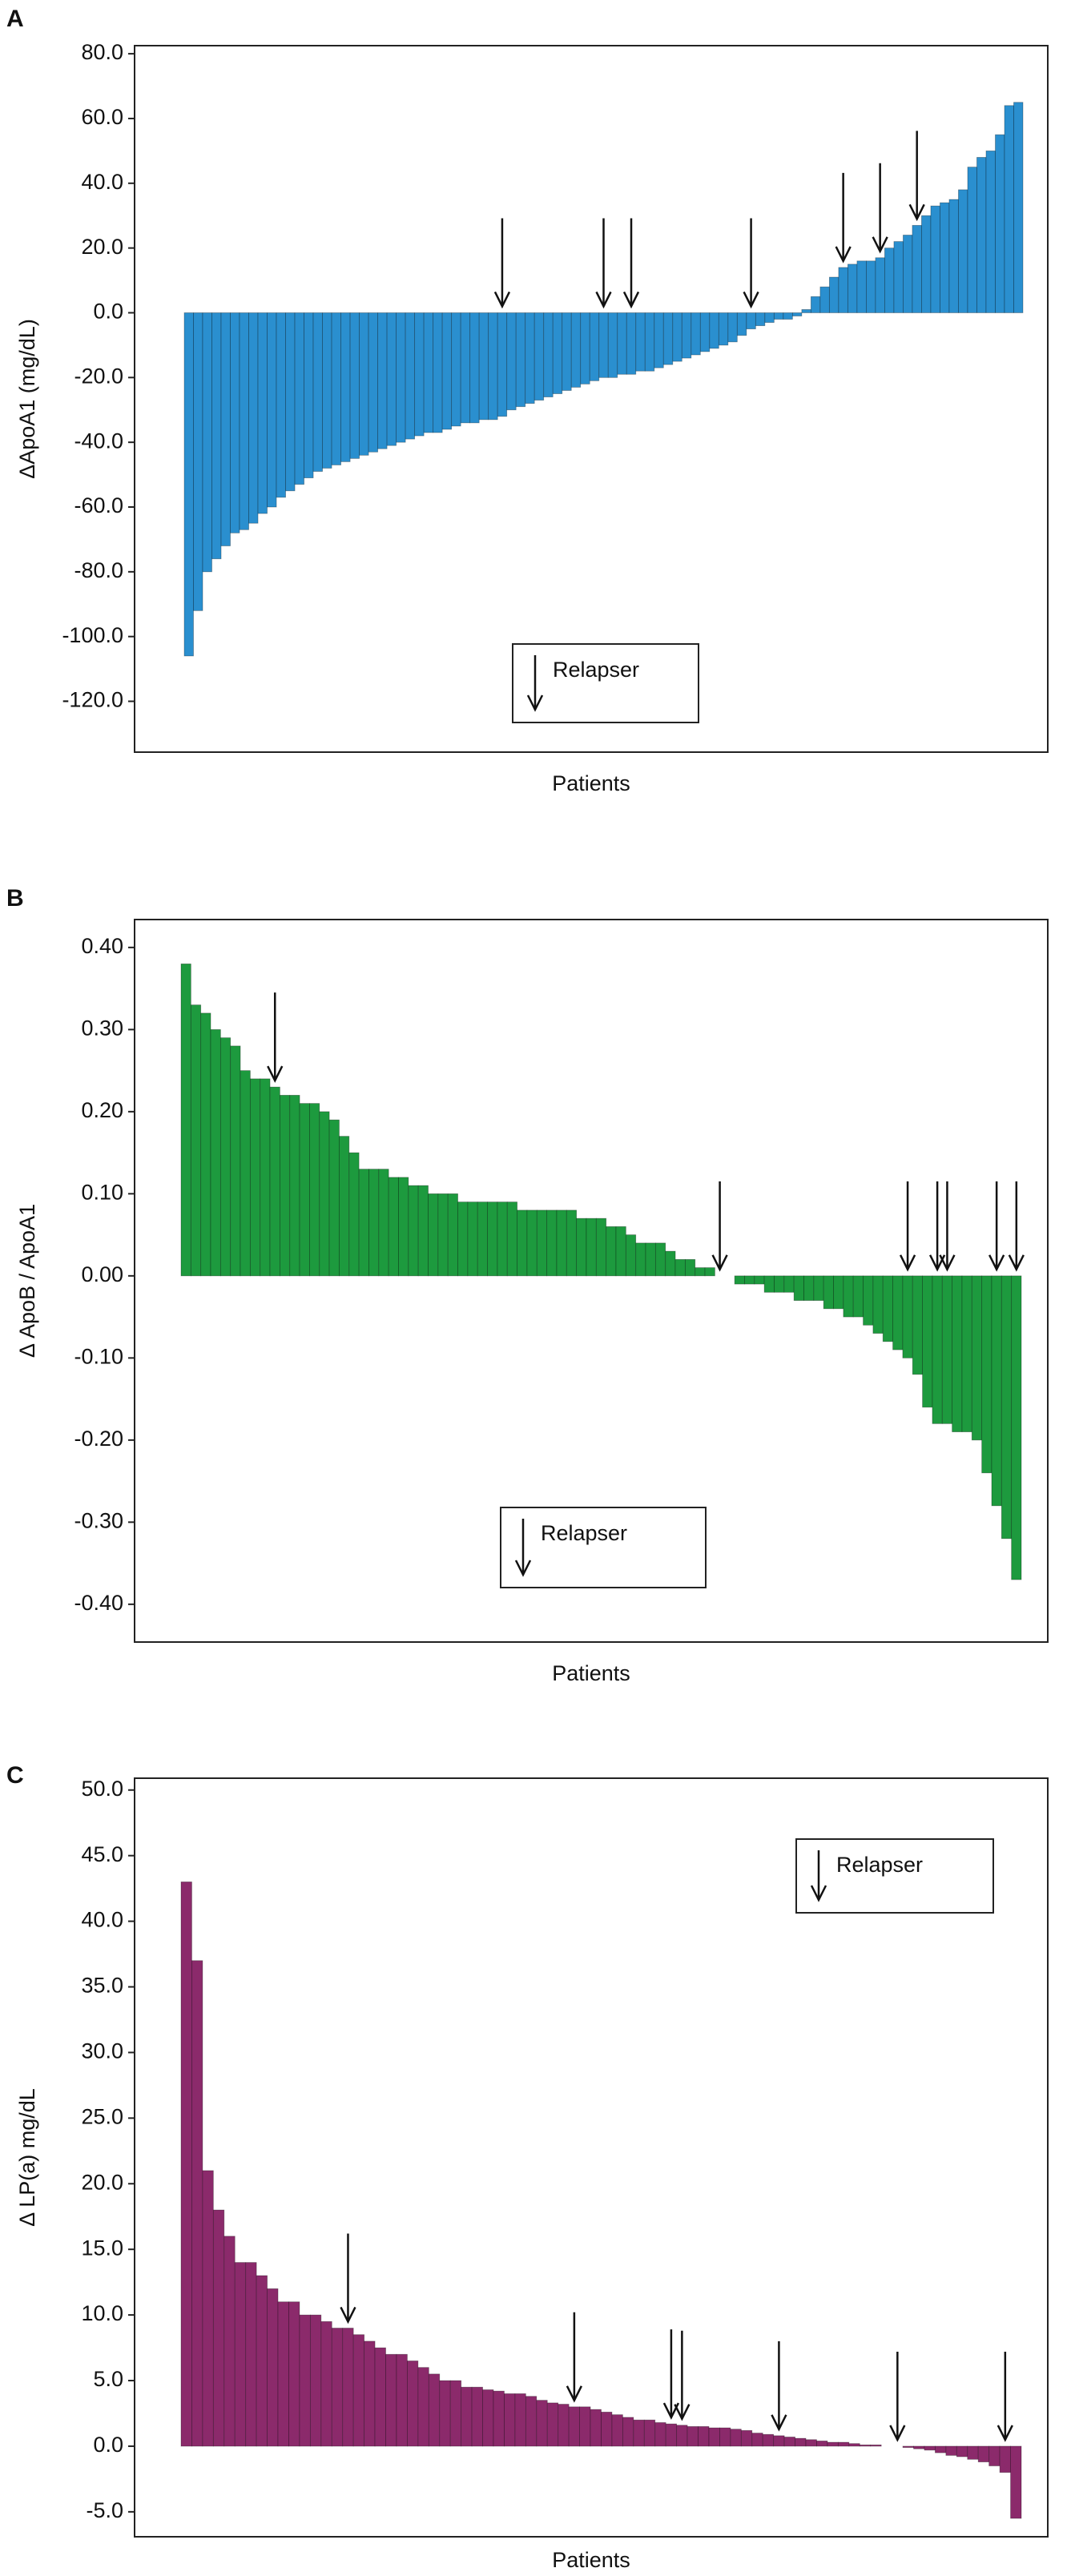 The height and width of the screenshot is (2576, 1071). What do you see at coordinates (98, 1356) in the screenshot?
I see `y-tick-label: -0.10` at bounding box center [98, 1356].